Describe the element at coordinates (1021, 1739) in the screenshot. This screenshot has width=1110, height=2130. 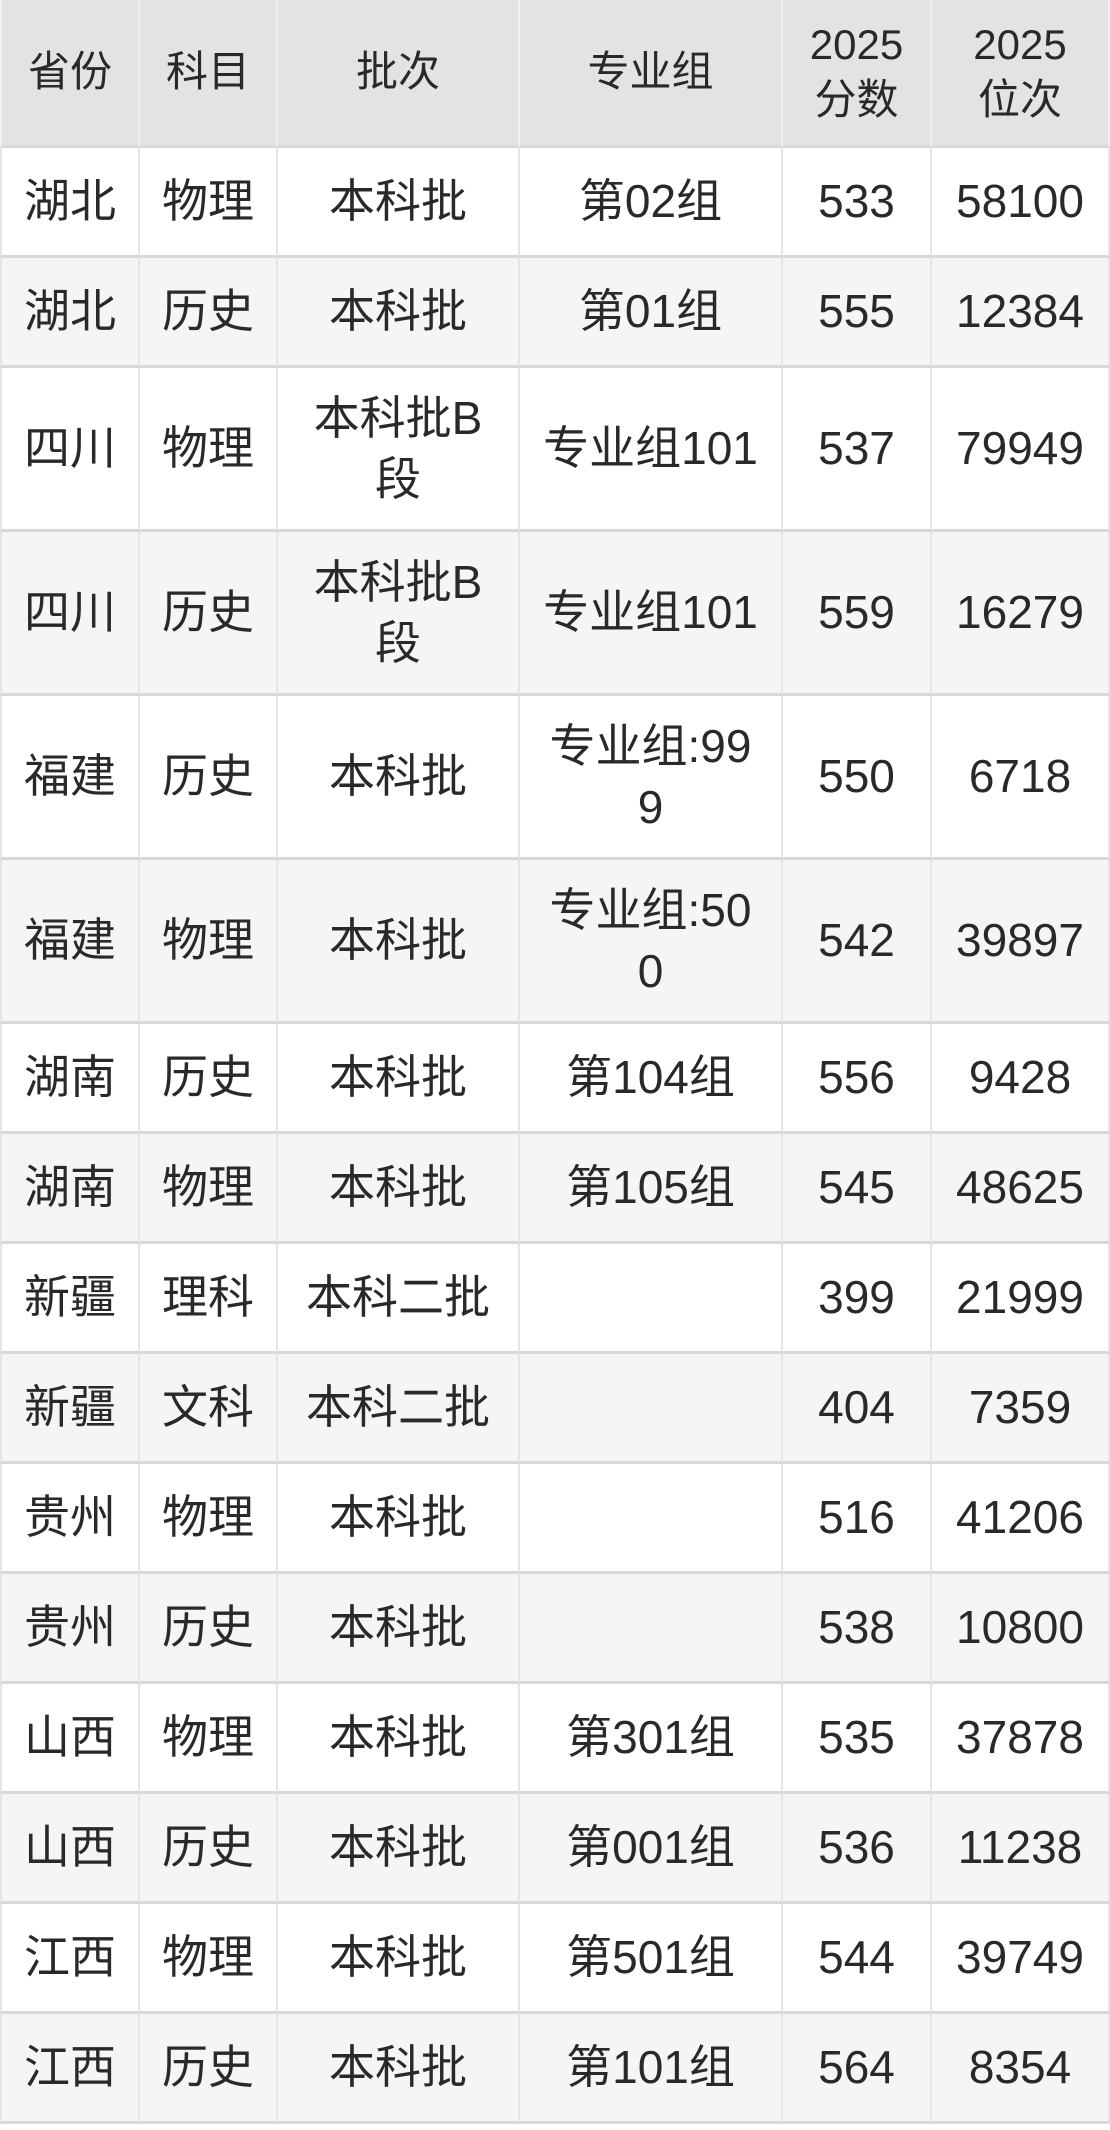
I see `cell-rank: 37878` at that location.